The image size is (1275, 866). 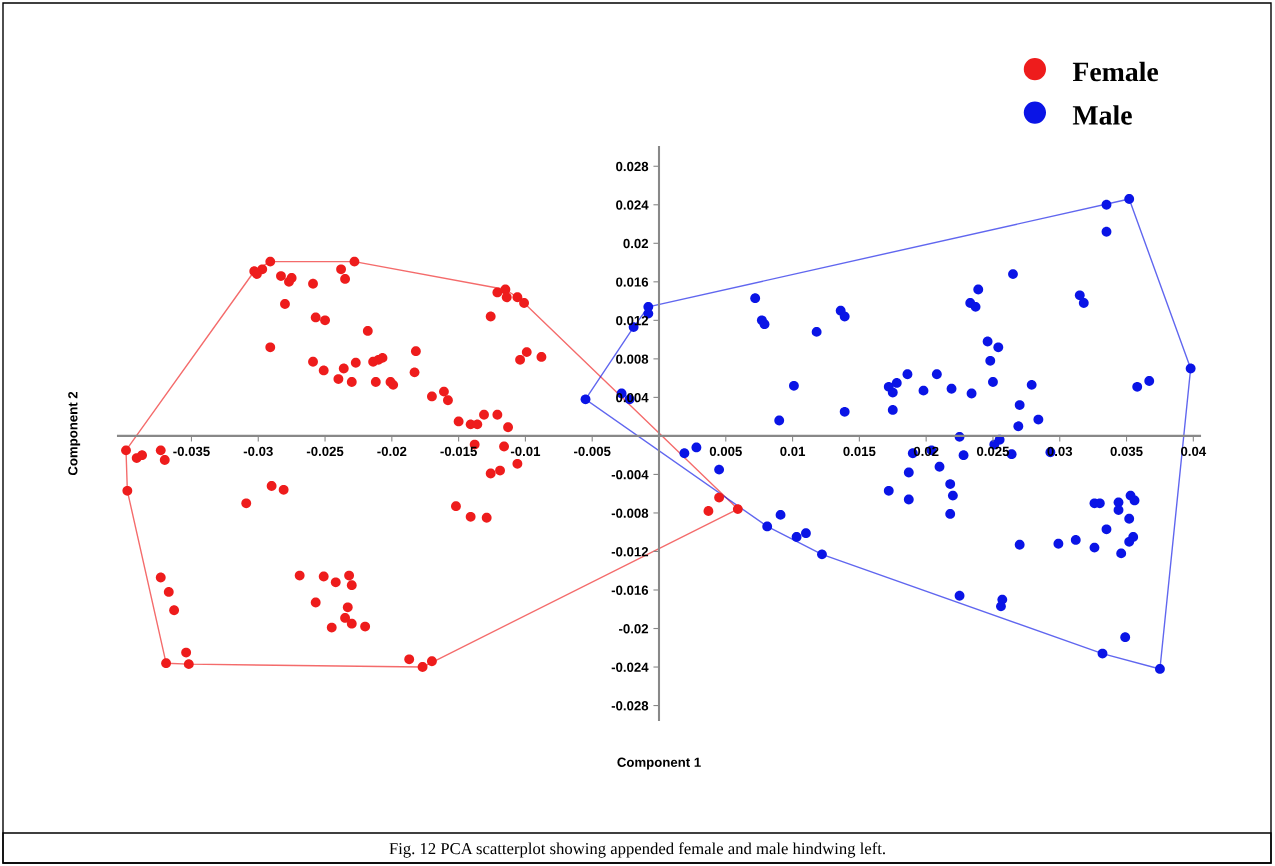 What do you see at coordinates (1102, 115) in the screenshot?
I see `legend-label: Male` at bounding box center [1102, 115].